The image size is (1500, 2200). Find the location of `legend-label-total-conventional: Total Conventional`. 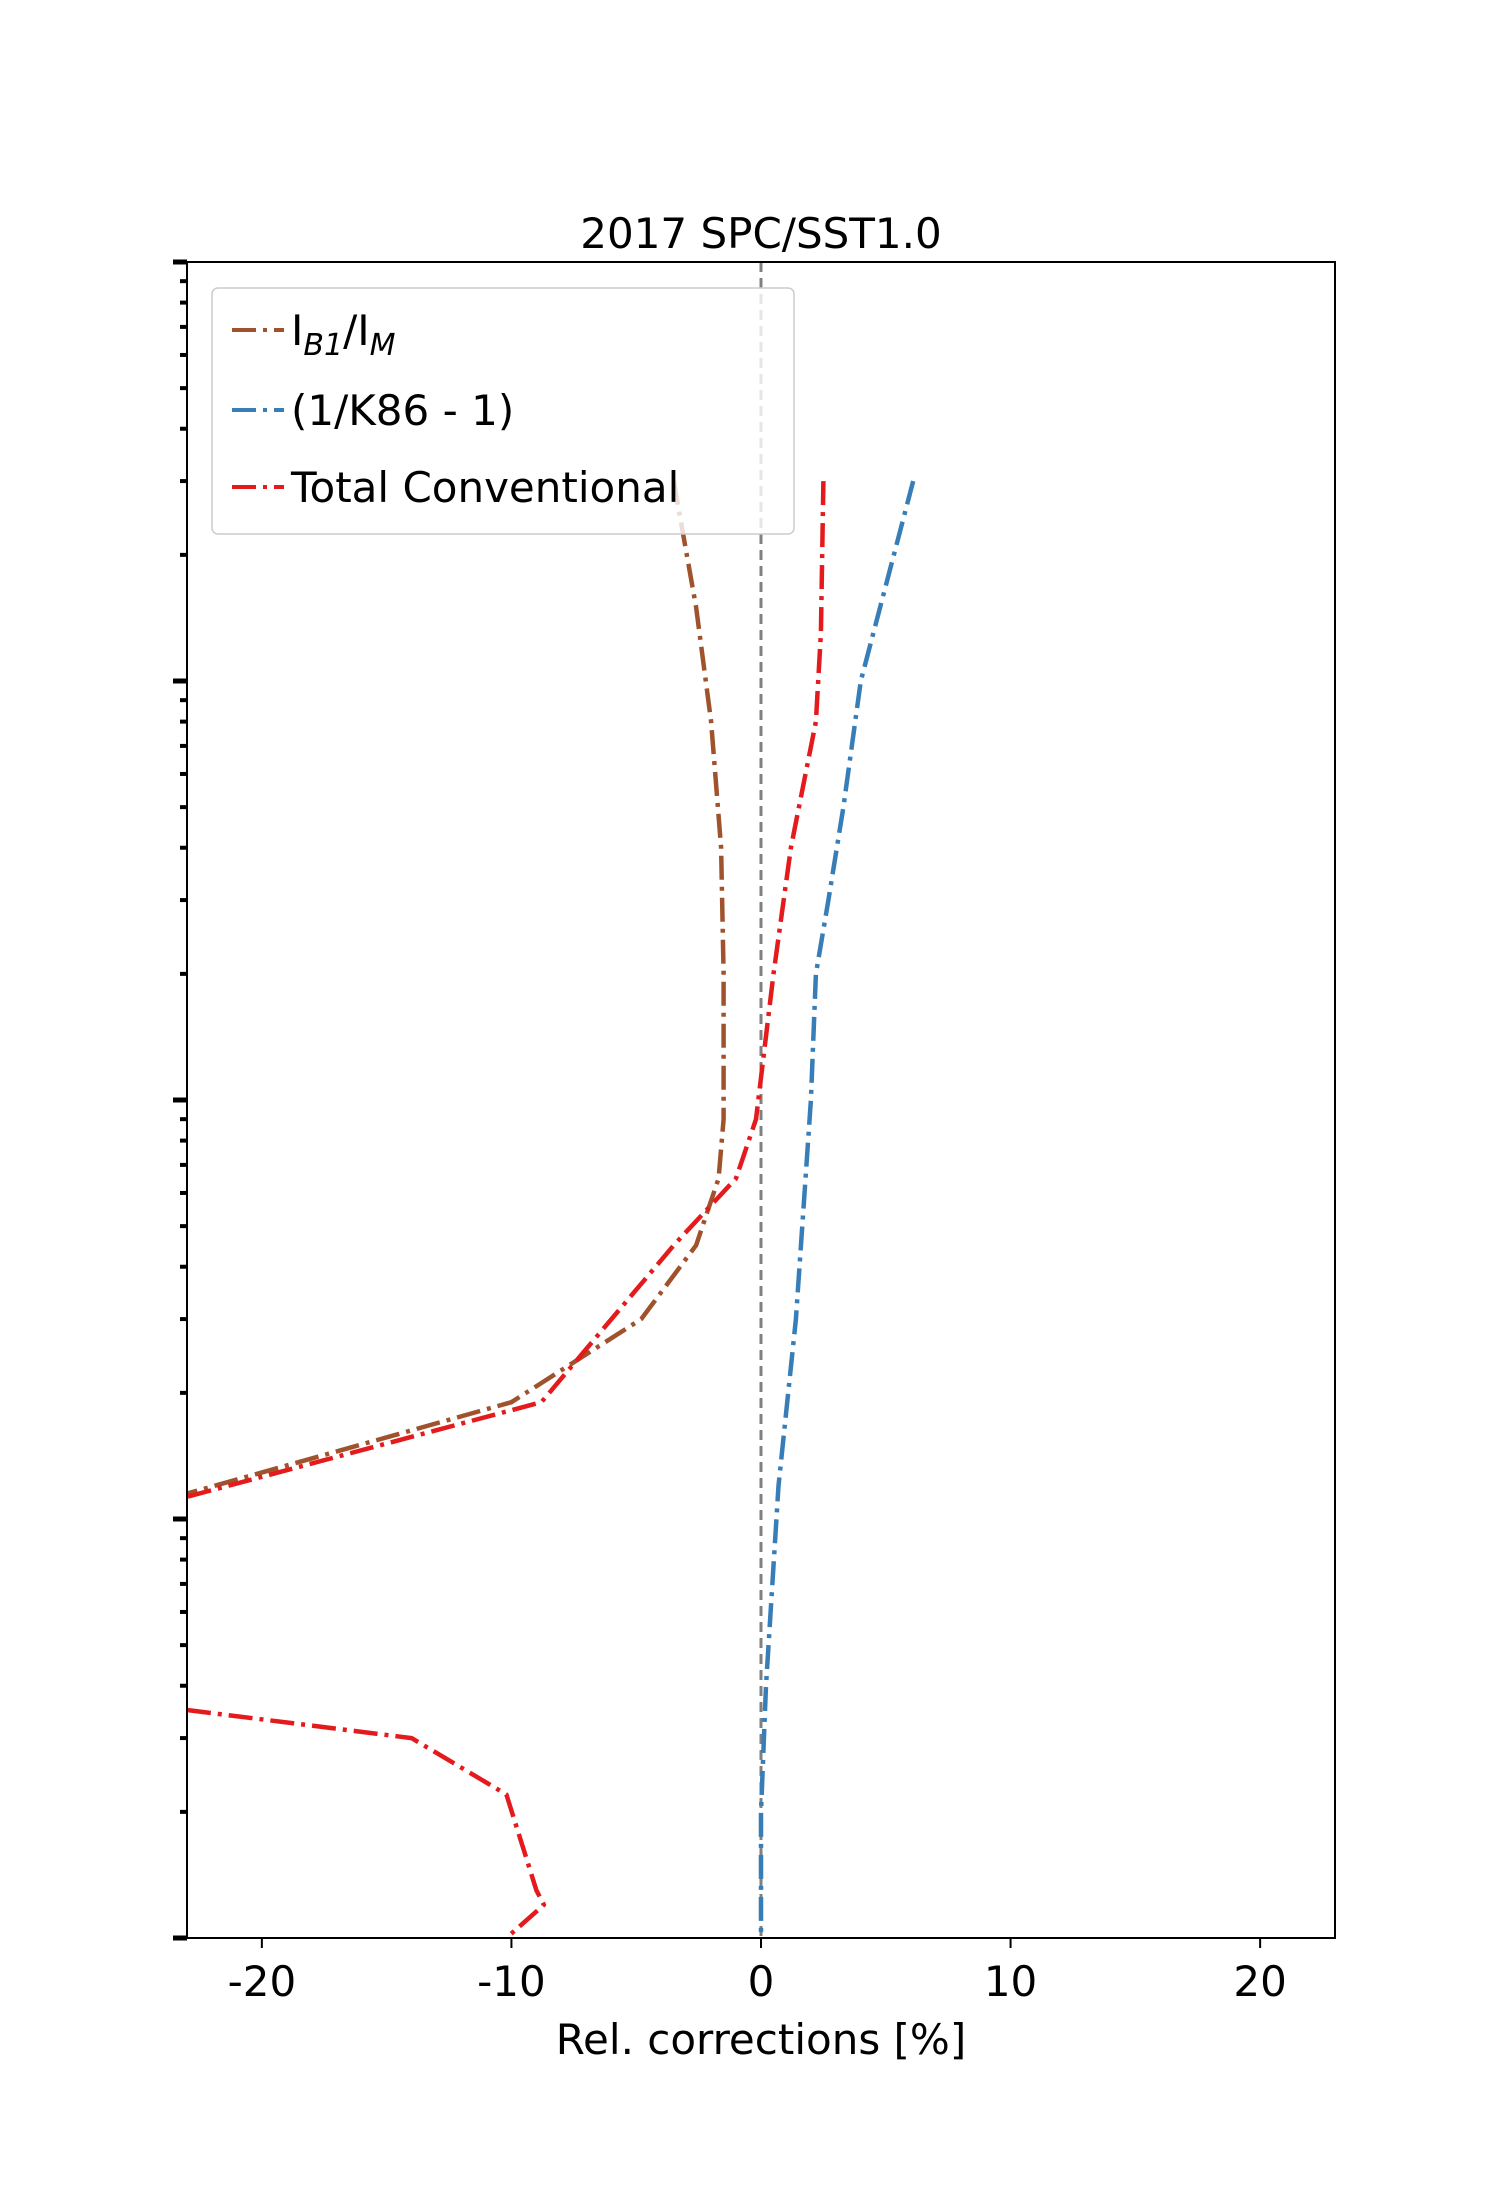

legend-label-total-conventional: Total Conventional is located at coordinates (484, 487).